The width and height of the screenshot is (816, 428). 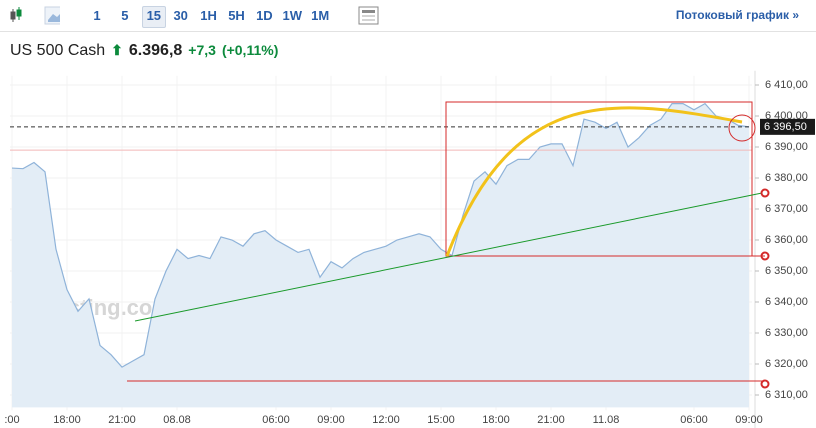 I want to click on interval-button: 1M, so click(x=320, y=15).